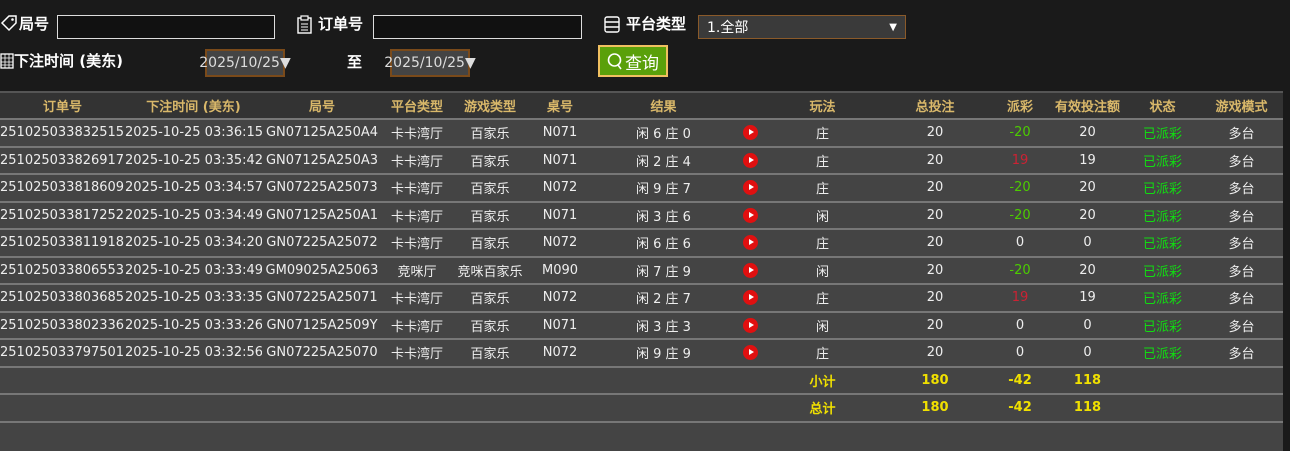 This screenshot has height=451, width=1290. I want to click on cell-round: GN07225A25072, so click(322, 243).